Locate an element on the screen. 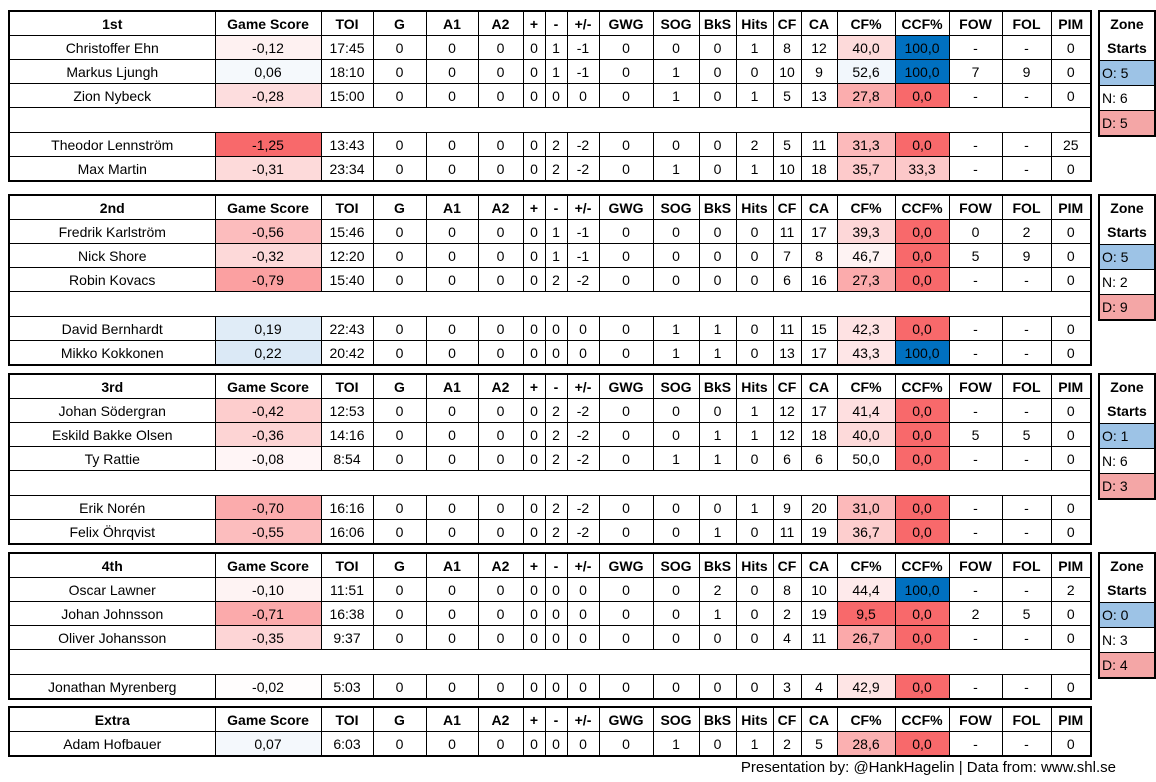 The height and width of the screenshot is (782, 1156). player-name: Johan Johnsson is located at coordinates (112, 613).